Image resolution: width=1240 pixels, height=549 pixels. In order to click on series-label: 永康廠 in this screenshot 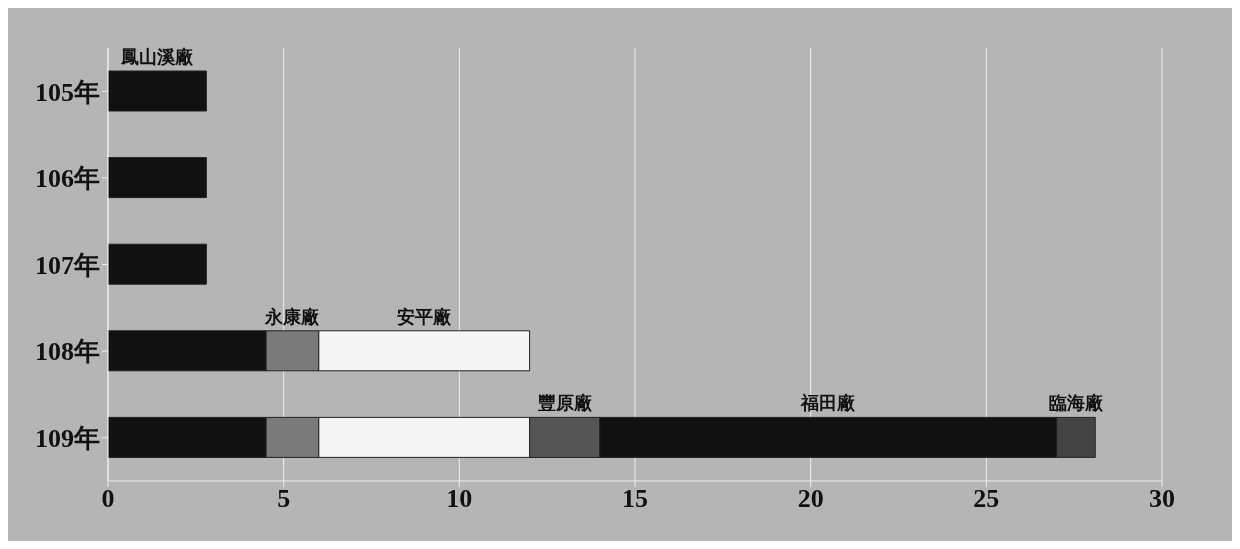, I will do `click(292, 316)`.